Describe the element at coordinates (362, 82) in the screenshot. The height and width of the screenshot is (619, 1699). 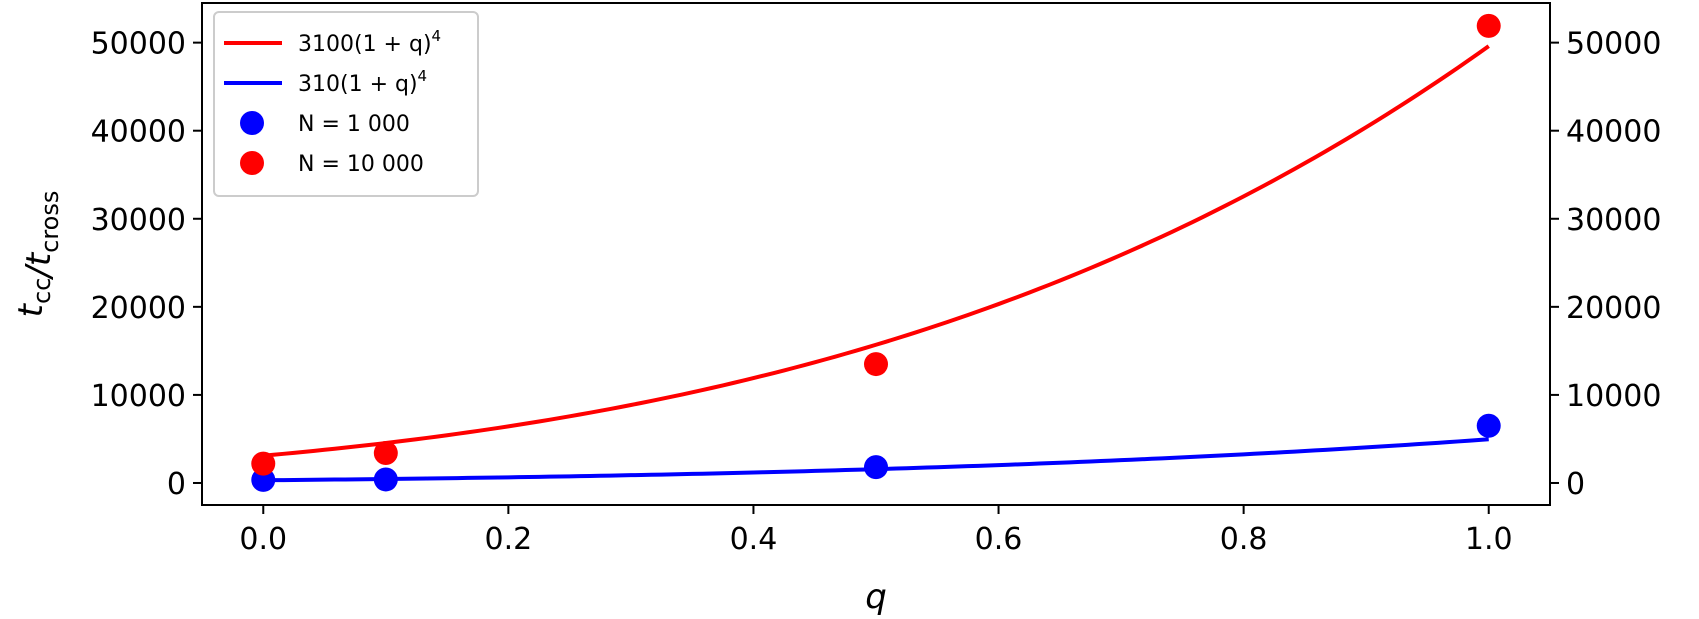
I see `legend-label: 310(1 + q)4` at that location.